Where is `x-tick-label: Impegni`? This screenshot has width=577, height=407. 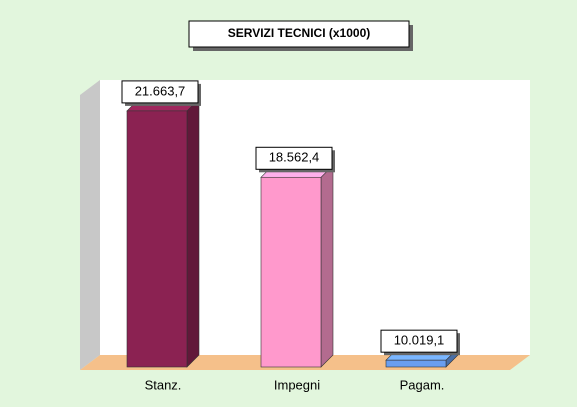
x-tick-label: Impegni is located at coordinates (297, 384).